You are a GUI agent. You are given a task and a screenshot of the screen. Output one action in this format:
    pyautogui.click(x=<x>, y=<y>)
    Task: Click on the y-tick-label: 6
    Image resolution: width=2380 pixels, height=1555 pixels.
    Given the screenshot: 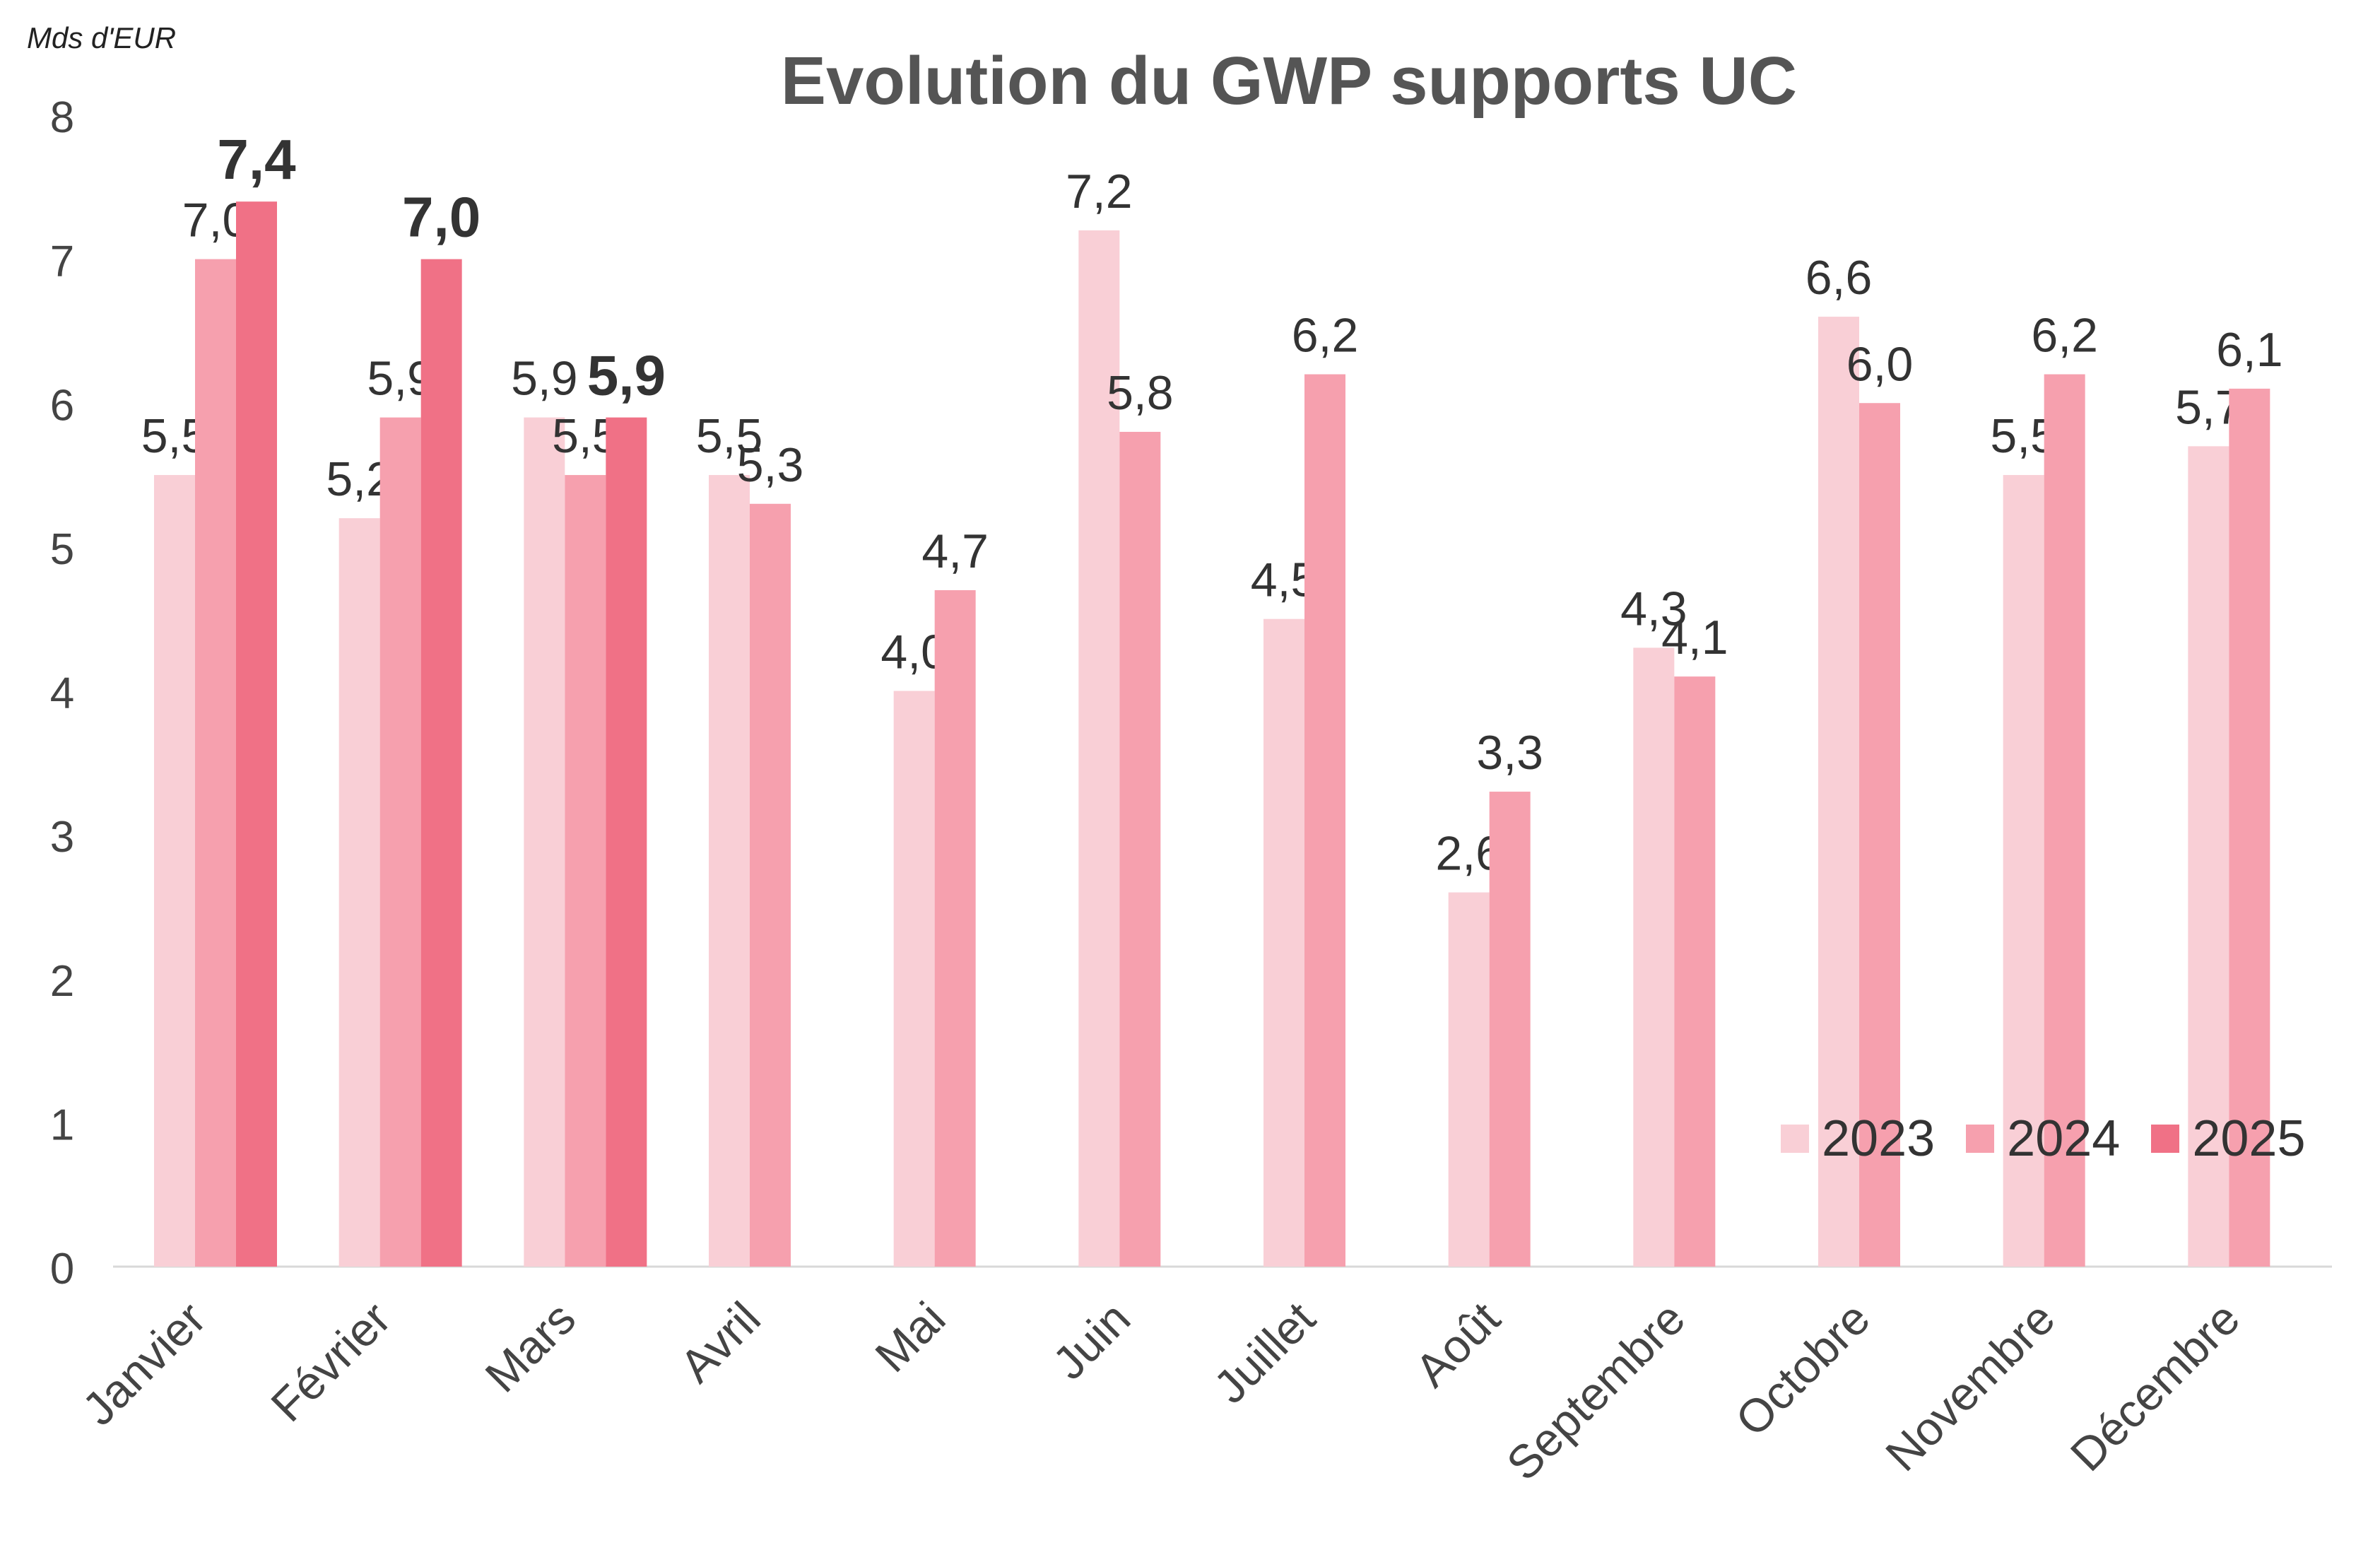 What is the action you would take?
    pyautogui.click(x=62, y=406)
    